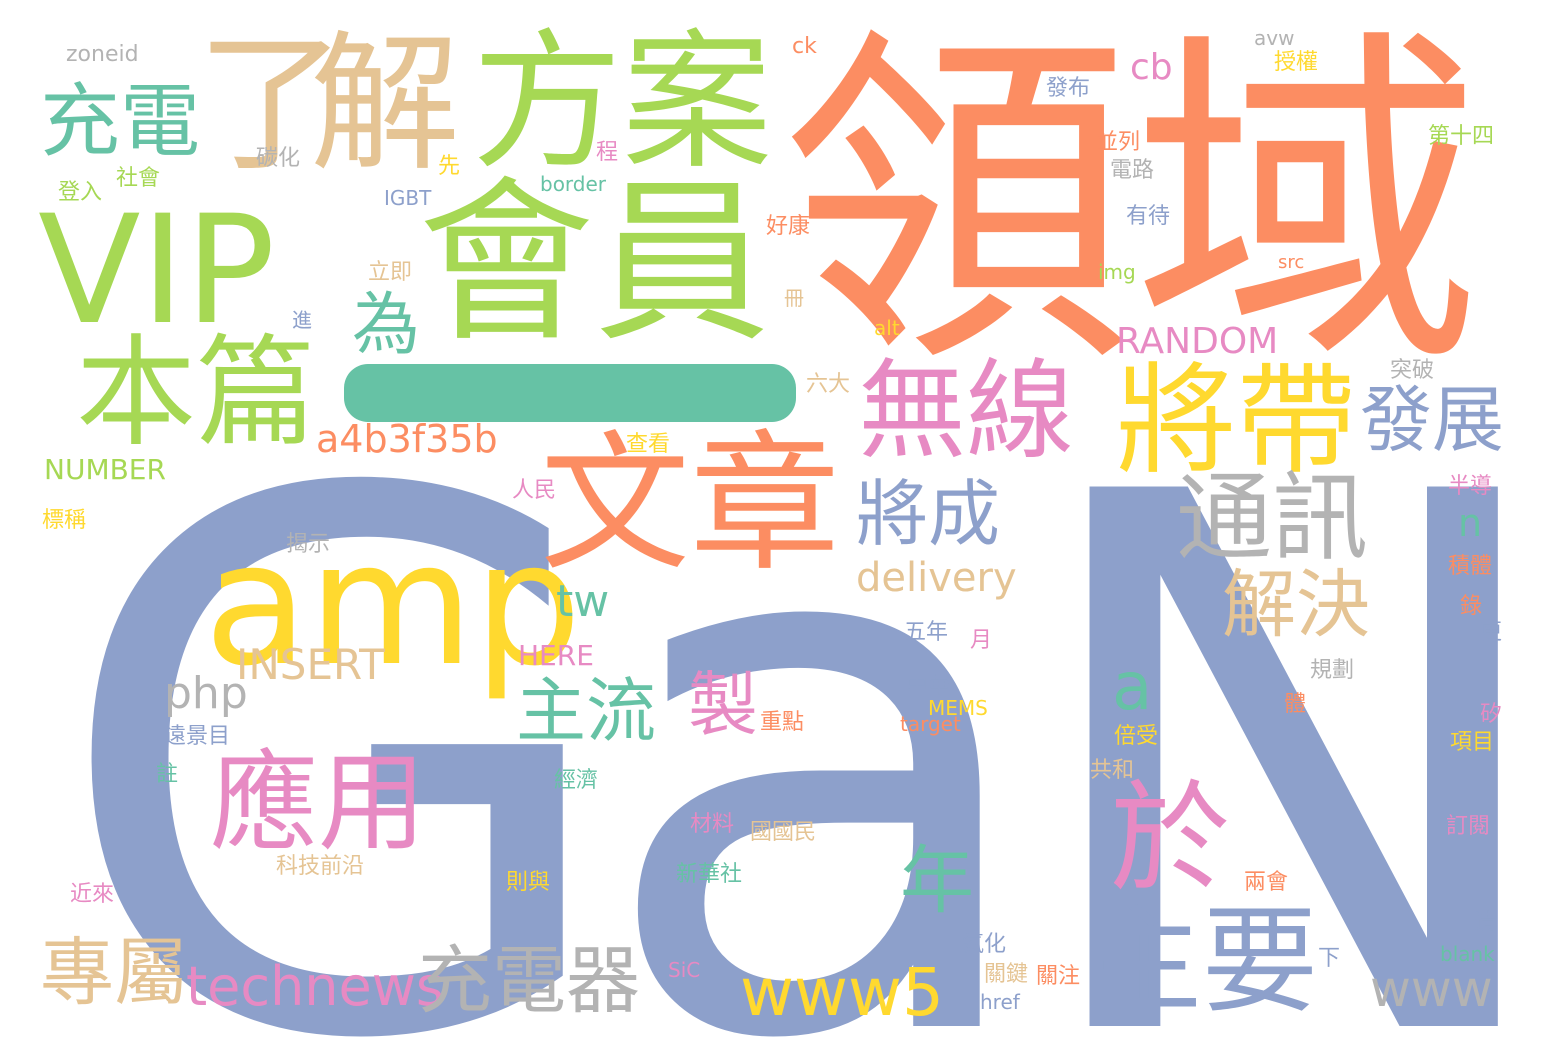  What do you see at coordinates (937, 881) in the screenshot?
I see `word-nian: 年` at bounding box center [937, 881].